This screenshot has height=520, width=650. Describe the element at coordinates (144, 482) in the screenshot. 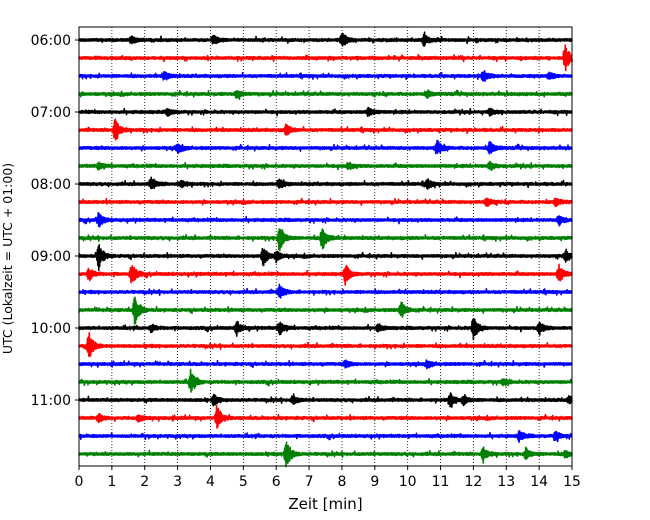

I see `x-tick-label: 2` at that location.